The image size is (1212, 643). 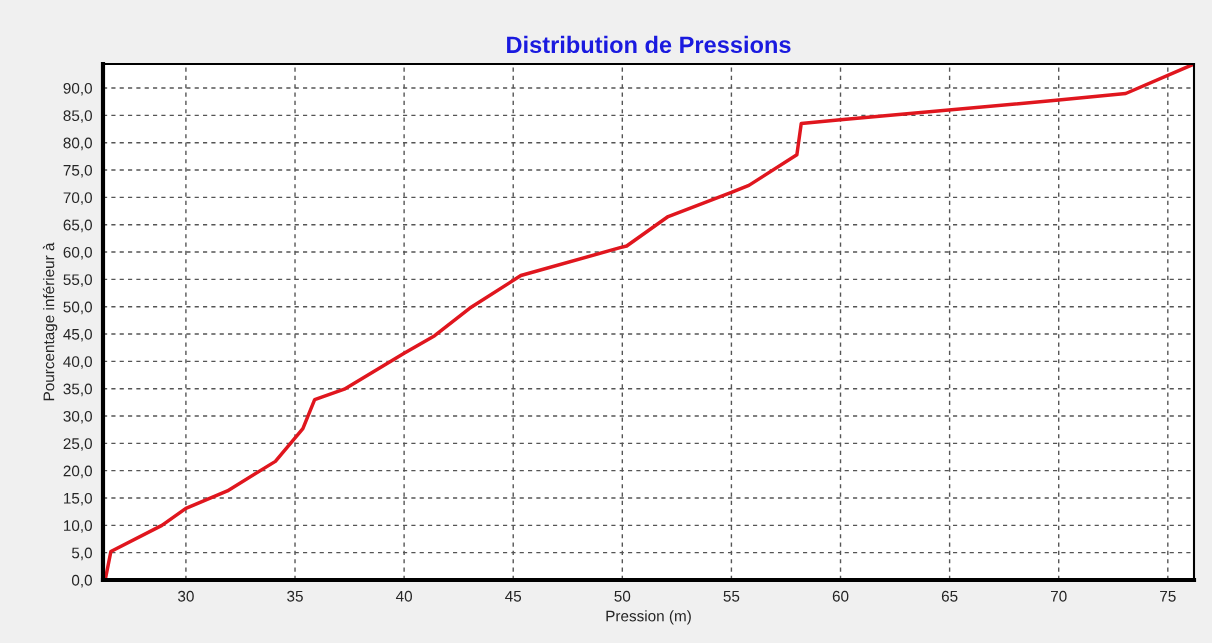 I want to click on y-tick-label: 15,0, so click(x=78, y=499).